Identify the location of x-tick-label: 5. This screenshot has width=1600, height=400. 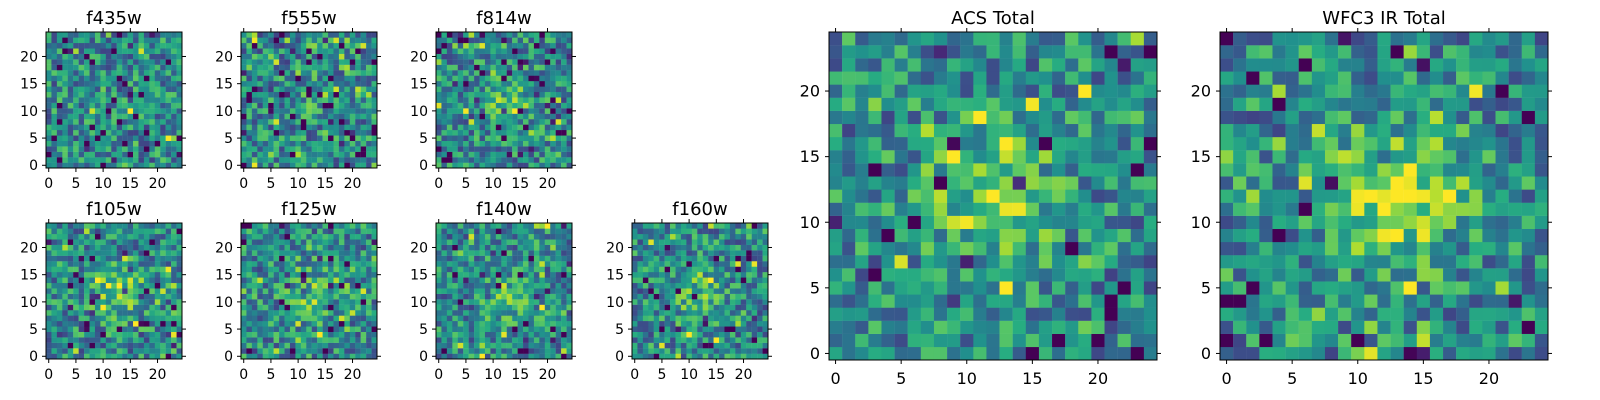
(75, 184).